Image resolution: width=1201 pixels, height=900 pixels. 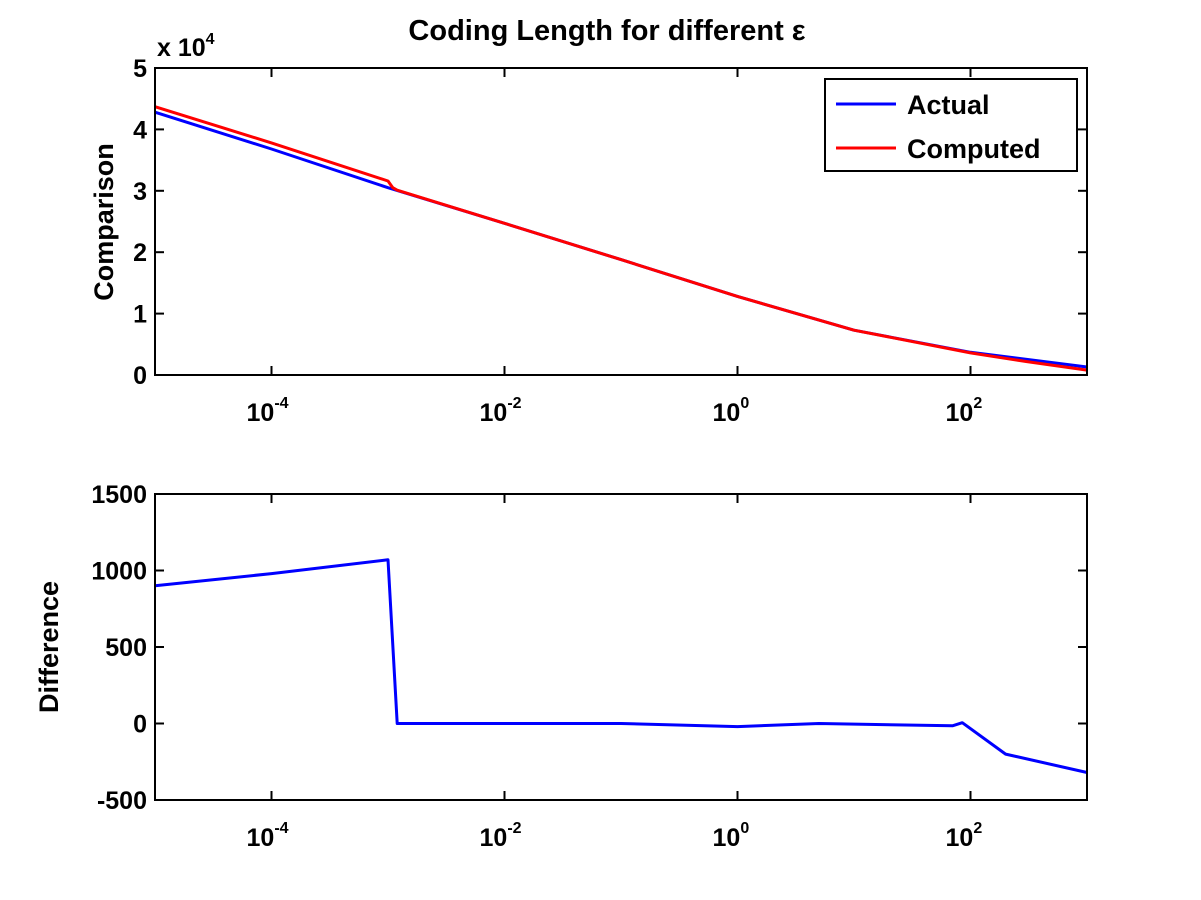 I want to click on y-tick-label: 2, so click(x=140, y=253).